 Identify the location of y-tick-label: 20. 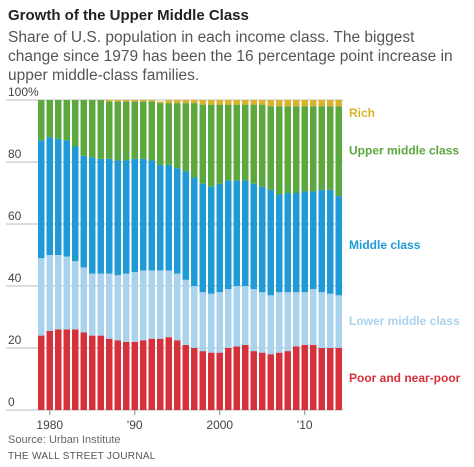
(15, 340).